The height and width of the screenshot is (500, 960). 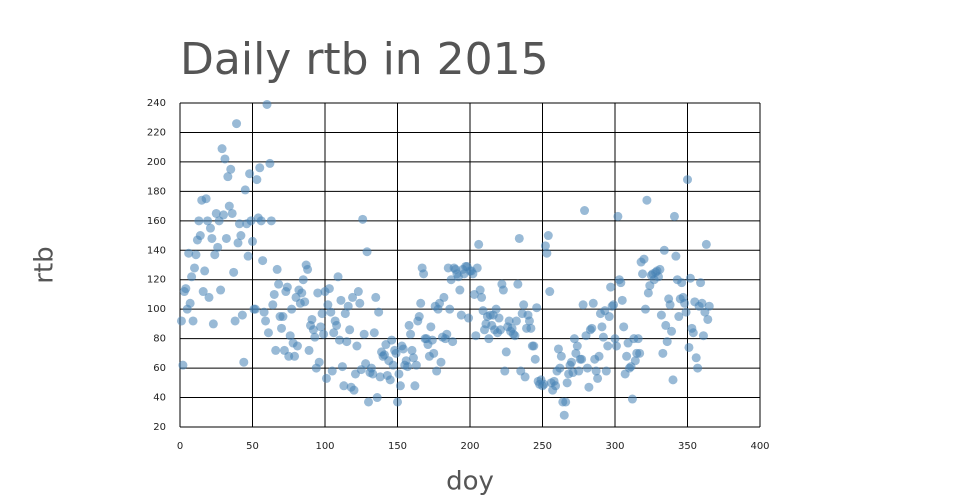 I want to click on y-tick-label: 200, so click(x=156, y=162).